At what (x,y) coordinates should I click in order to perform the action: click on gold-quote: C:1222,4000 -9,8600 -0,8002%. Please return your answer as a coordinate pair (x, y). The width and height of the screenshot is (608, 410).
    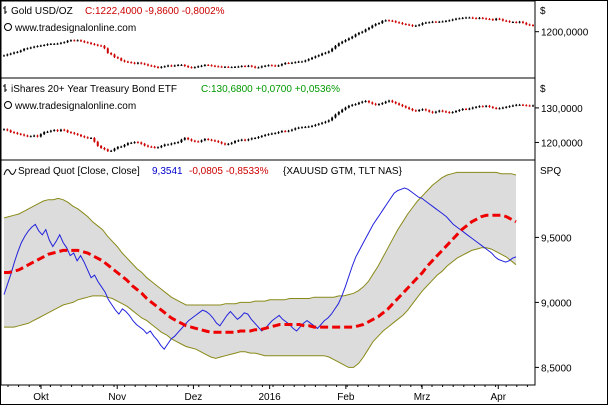
    Looking at the image, I should click on (155, 11).